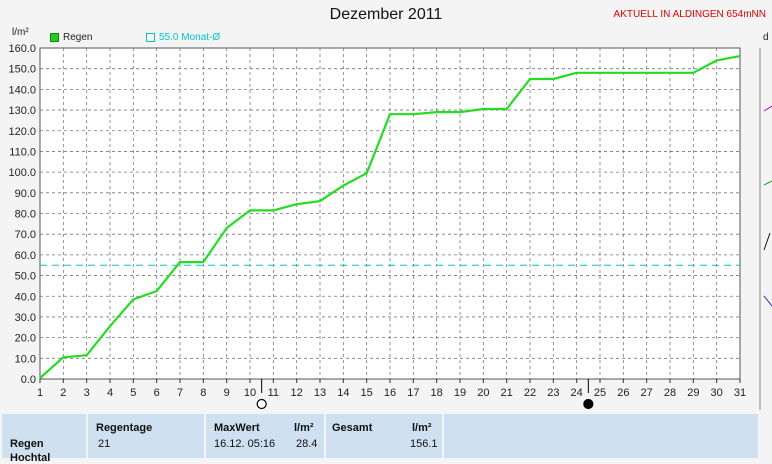 This screenshot has height=464, width=772. I want to click on x-tick-label: 13, so click(320, 393).